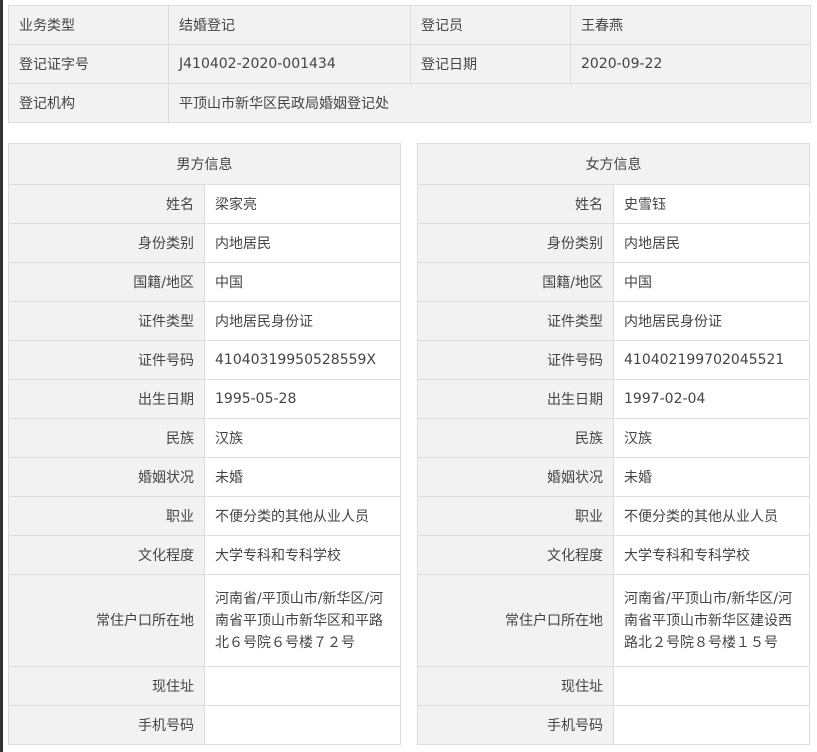 This screenshot has width=817, height=752. I want to click on table-row: 出生日期 1995-05-28, so click(204, 399).